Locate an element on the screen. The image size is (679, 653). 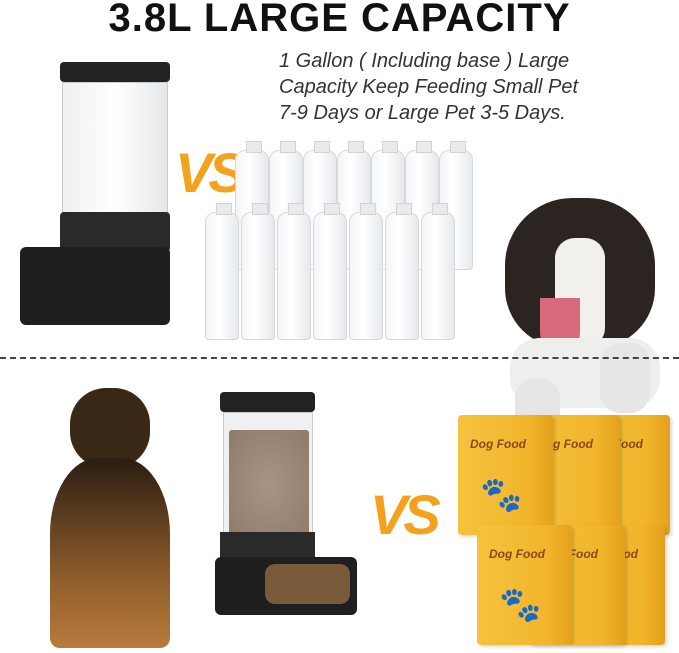
empty-feeder-image is located at coordinates (95, 194).